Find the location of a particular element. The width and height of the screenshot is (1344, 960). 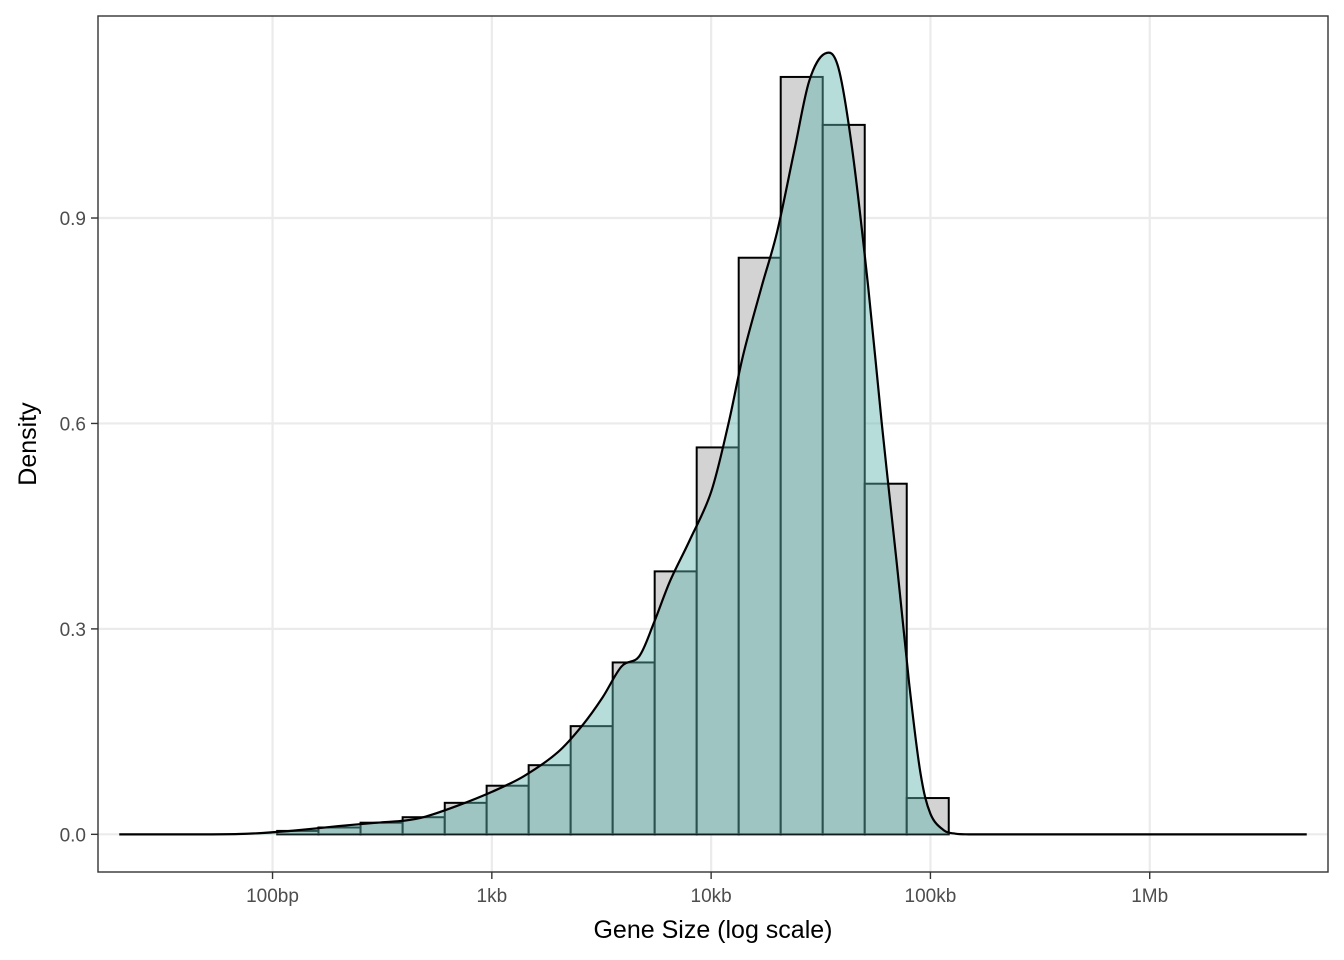

y-axis-title: Density is located at coordinates (28, 444).